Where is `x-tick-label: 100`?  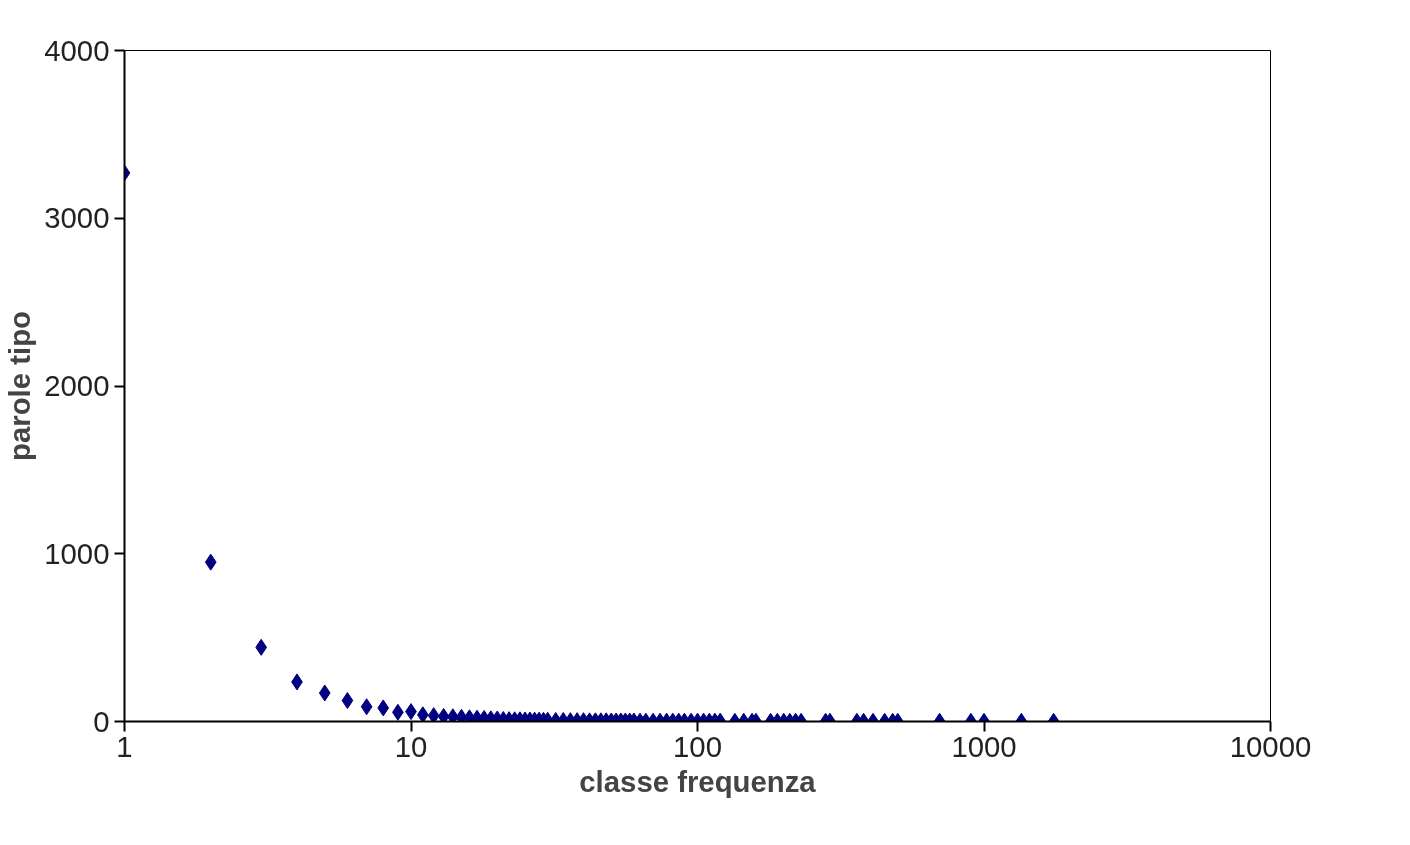 x-tick-label: 100 is located at coordinates (697, 746).